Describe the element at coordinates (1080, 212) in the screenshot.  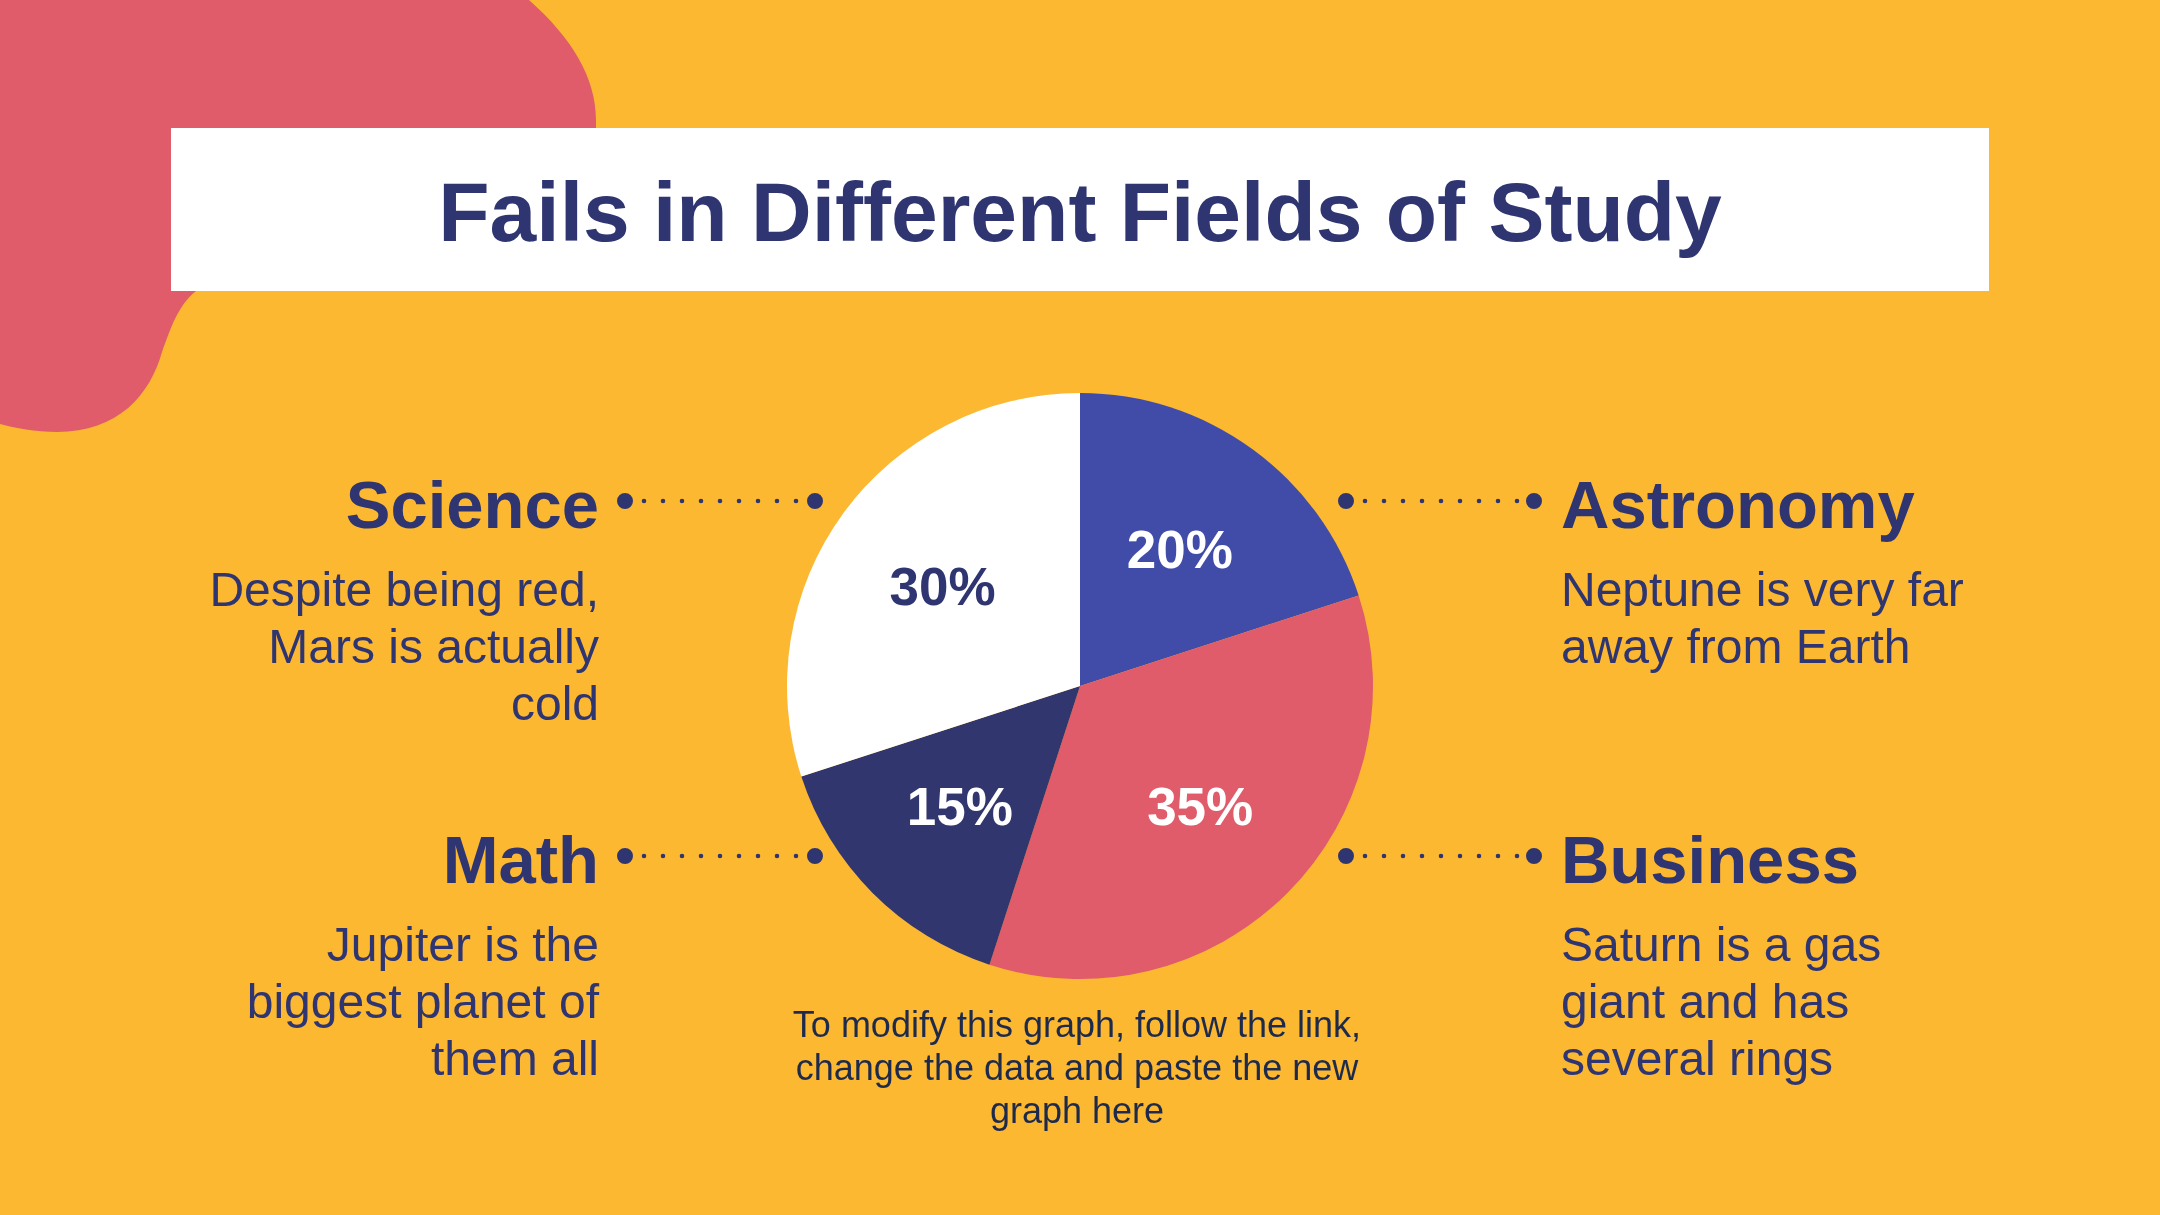
I see `chart-title: Fails in Different Fields of Study` at that location.